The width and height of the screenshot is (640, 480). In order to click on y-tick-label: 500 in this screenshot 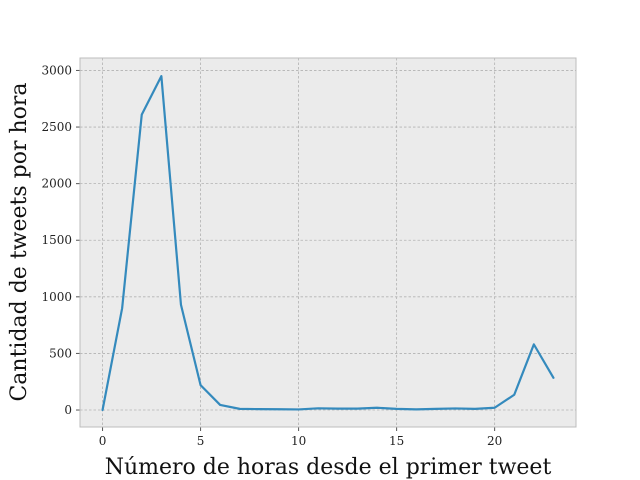, I will do `click(60, 353)`.